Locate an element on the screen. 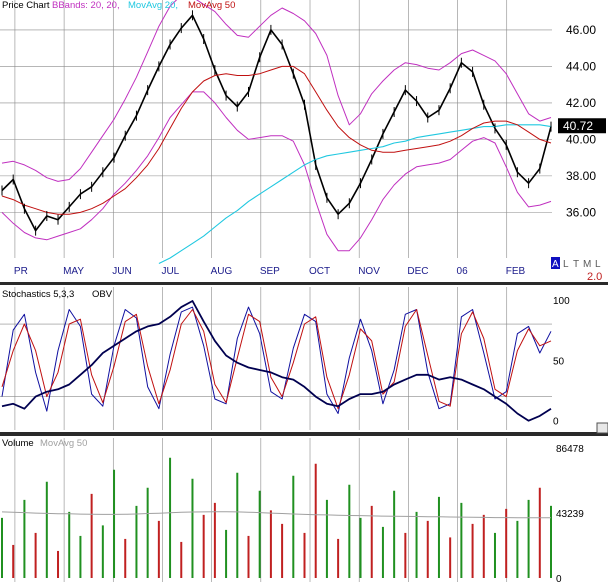 This screenshot has height=582, width=608. toolbar-symbol-4: L is located at coordinates (598, 264).